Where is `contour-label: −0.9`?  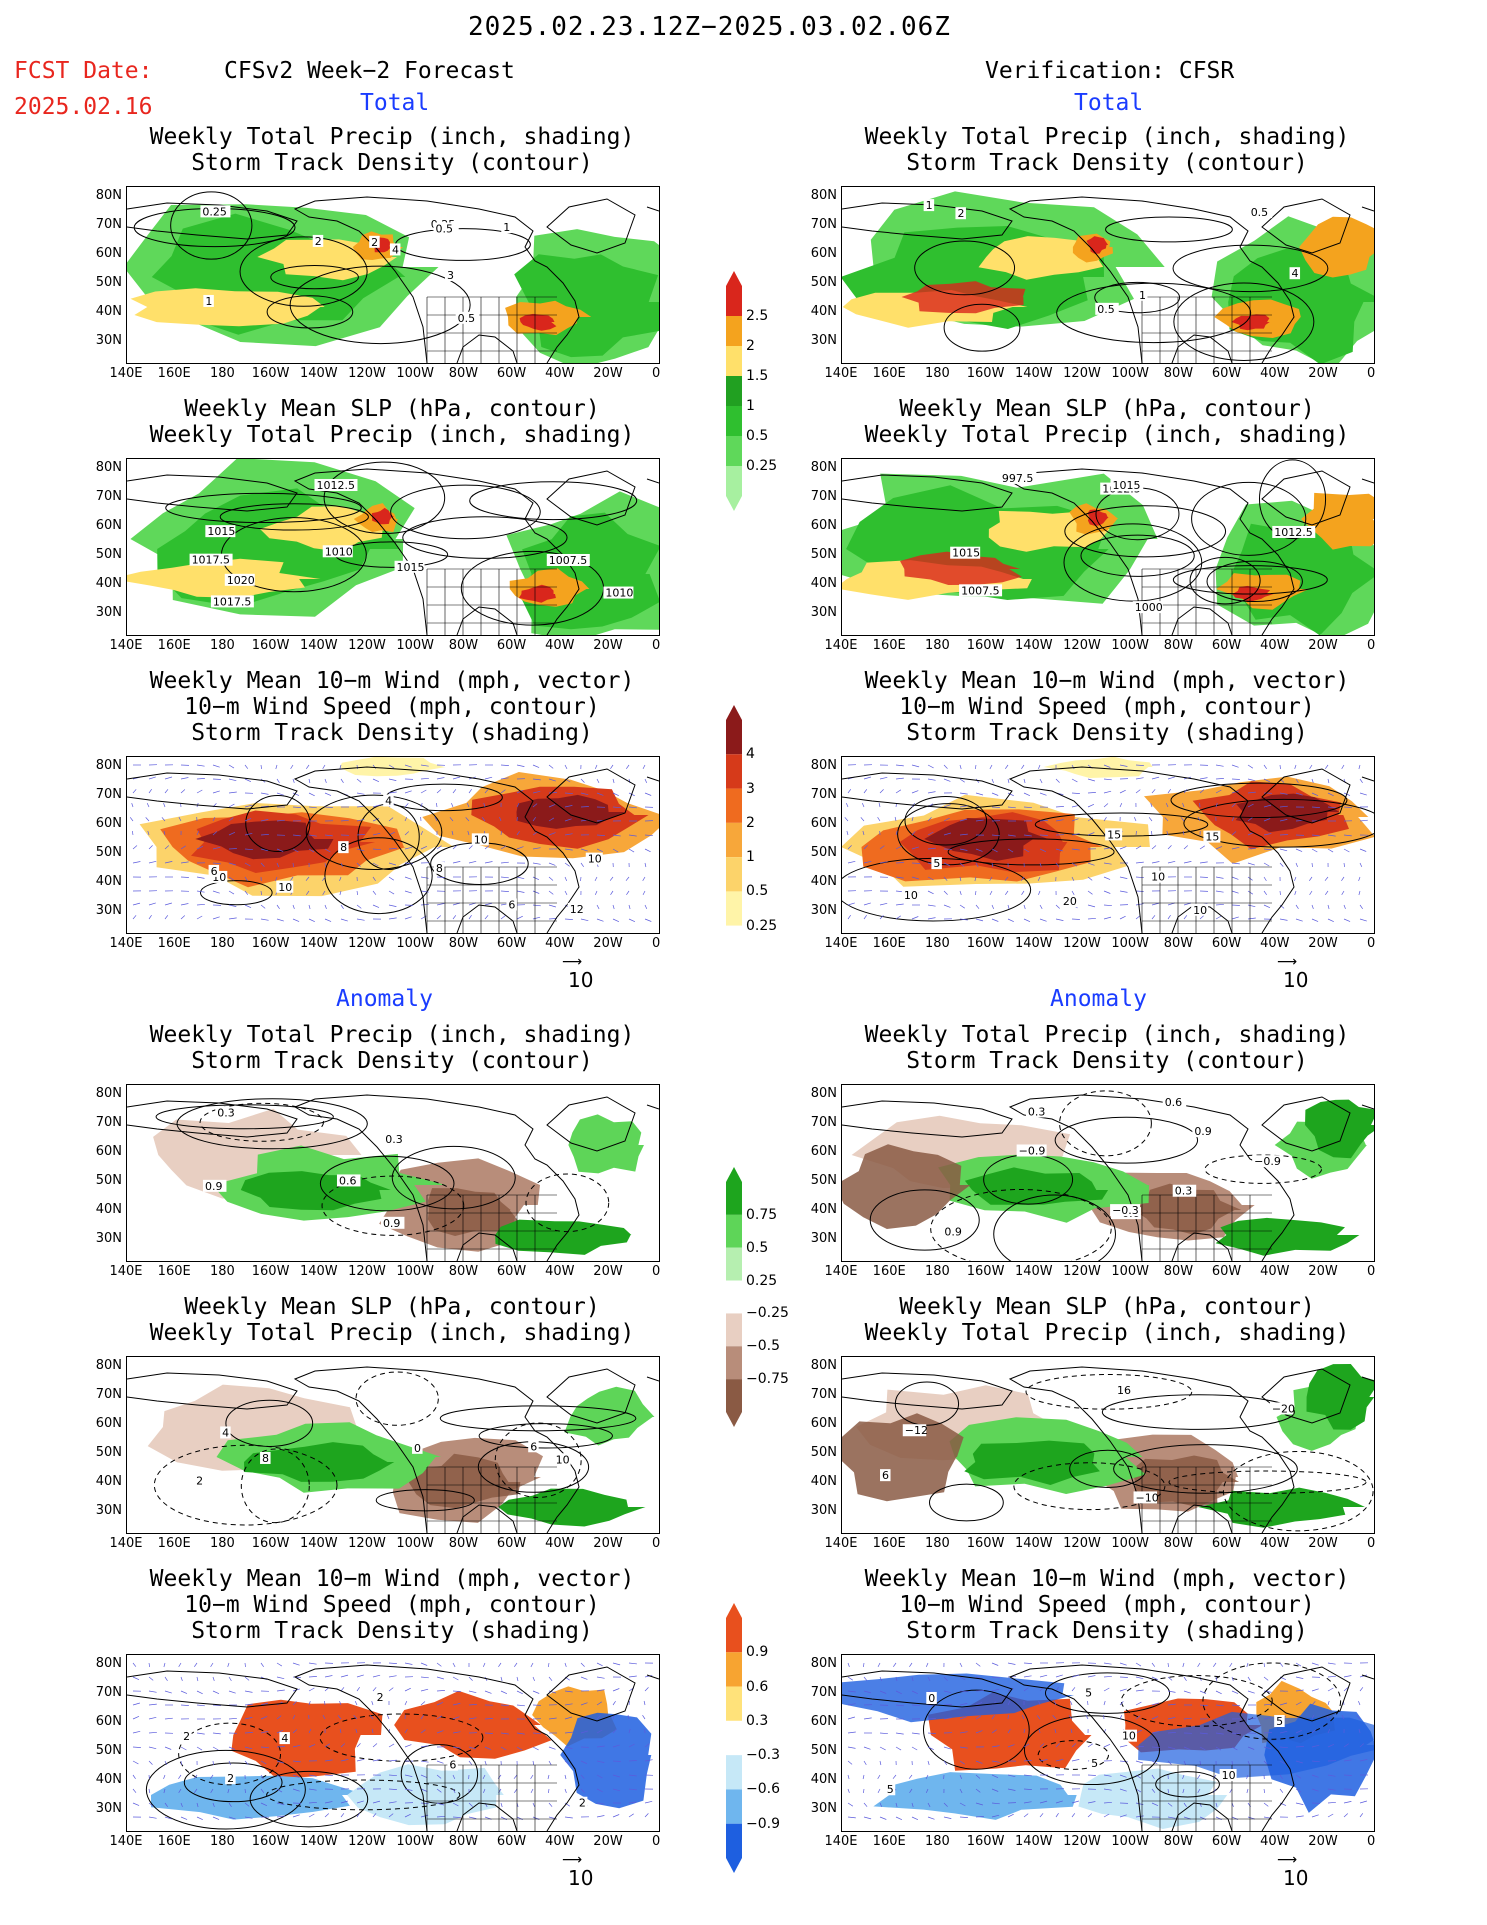
contour-label: −0.9 is located at coordinates (1267, 1161).